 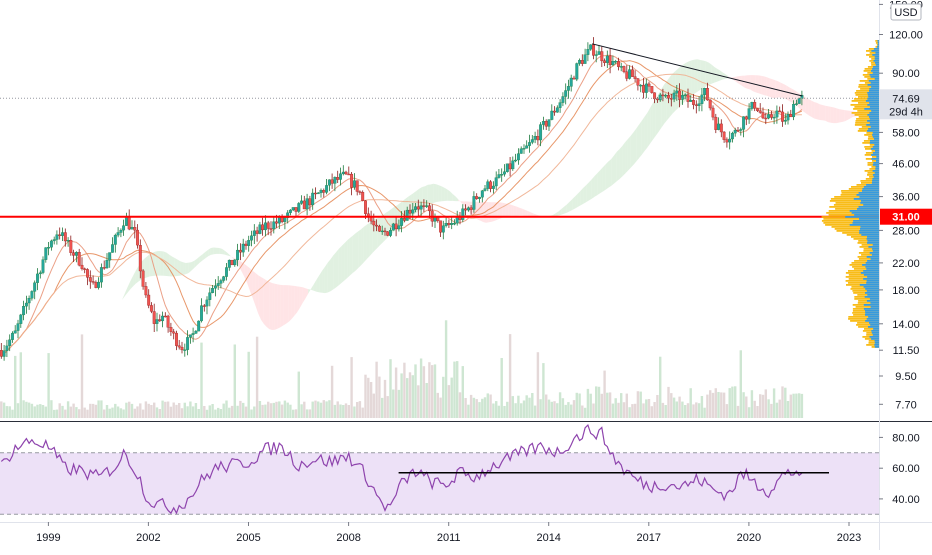 I want to click on rsi-axis: 80.00 60.00 40.00, so click(x=899, y=469).